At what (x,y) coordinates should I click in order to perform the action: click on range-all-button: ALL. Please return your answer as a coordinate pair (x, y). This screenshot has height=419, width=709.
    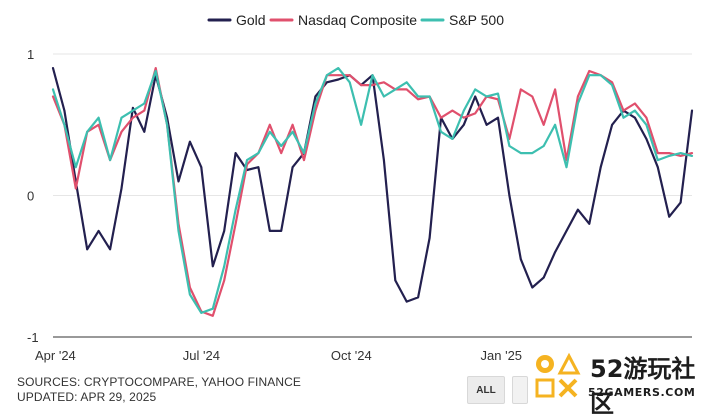
    Looking at the image, I should click on (486, 390).